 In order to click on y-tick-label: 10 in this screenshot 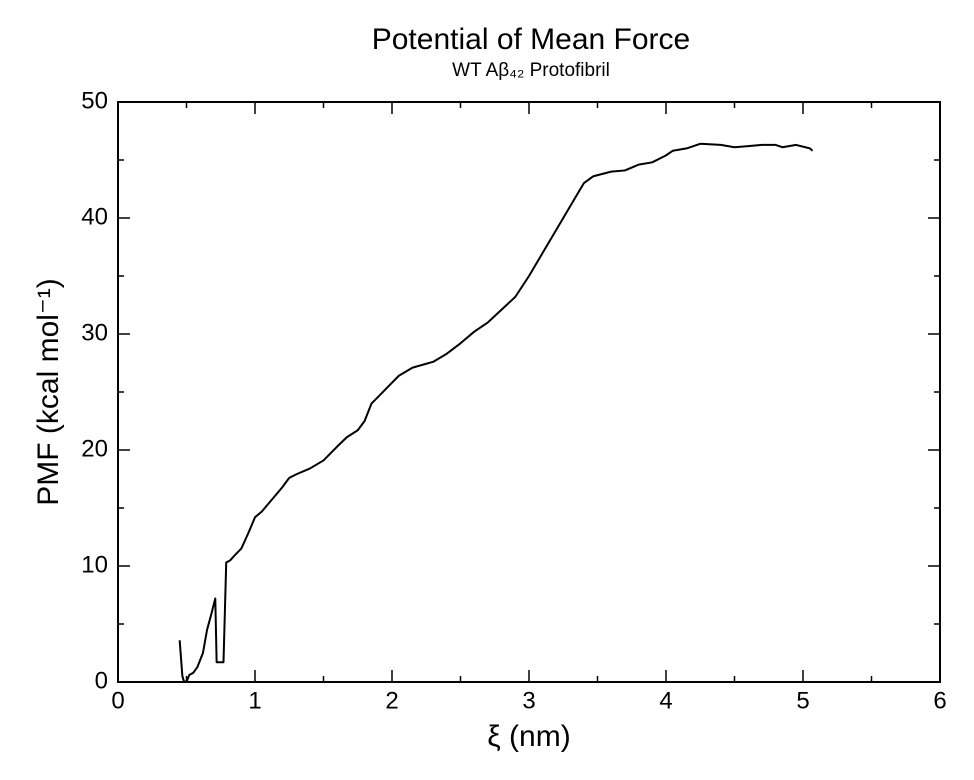, I will do `click(94, 564)`.